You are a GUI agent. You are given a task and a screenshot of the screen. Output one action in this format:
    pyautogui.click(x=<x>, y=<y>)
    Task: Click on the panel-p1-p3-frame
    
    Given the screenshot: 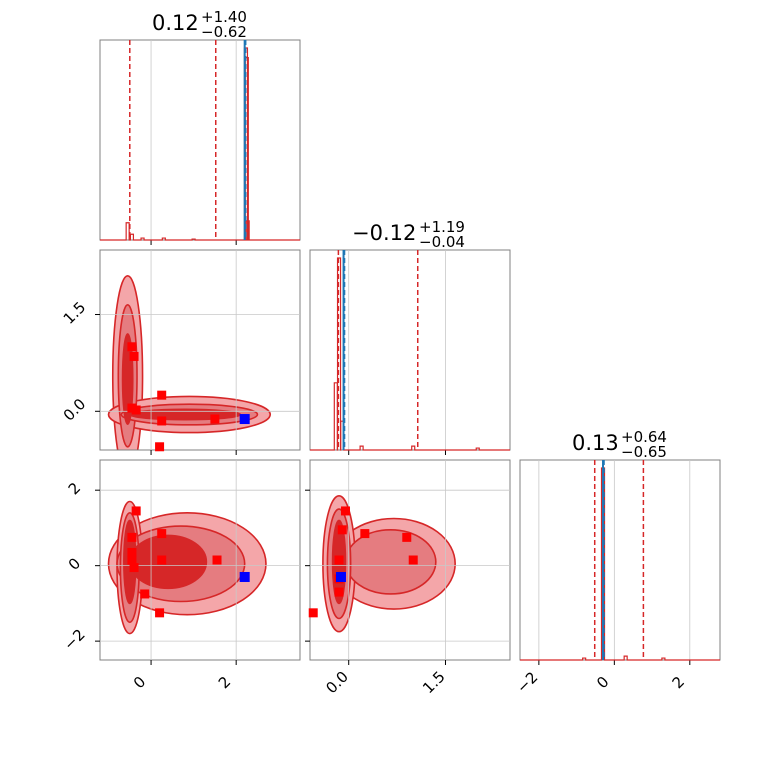 What is the action you would take?
    pyautogui.click(x=200, y=560)
    